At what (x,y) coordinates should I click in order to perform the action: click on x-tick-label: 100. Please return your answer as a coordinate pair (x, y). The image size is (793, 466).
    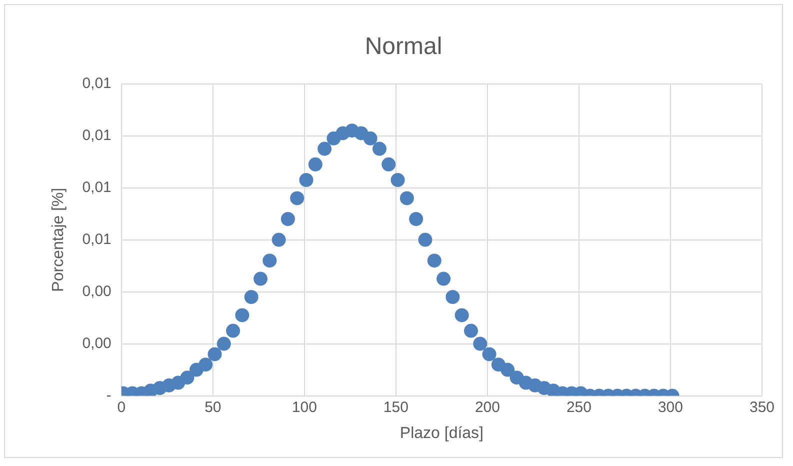
    Looking at the image, I should click on (304, 407).